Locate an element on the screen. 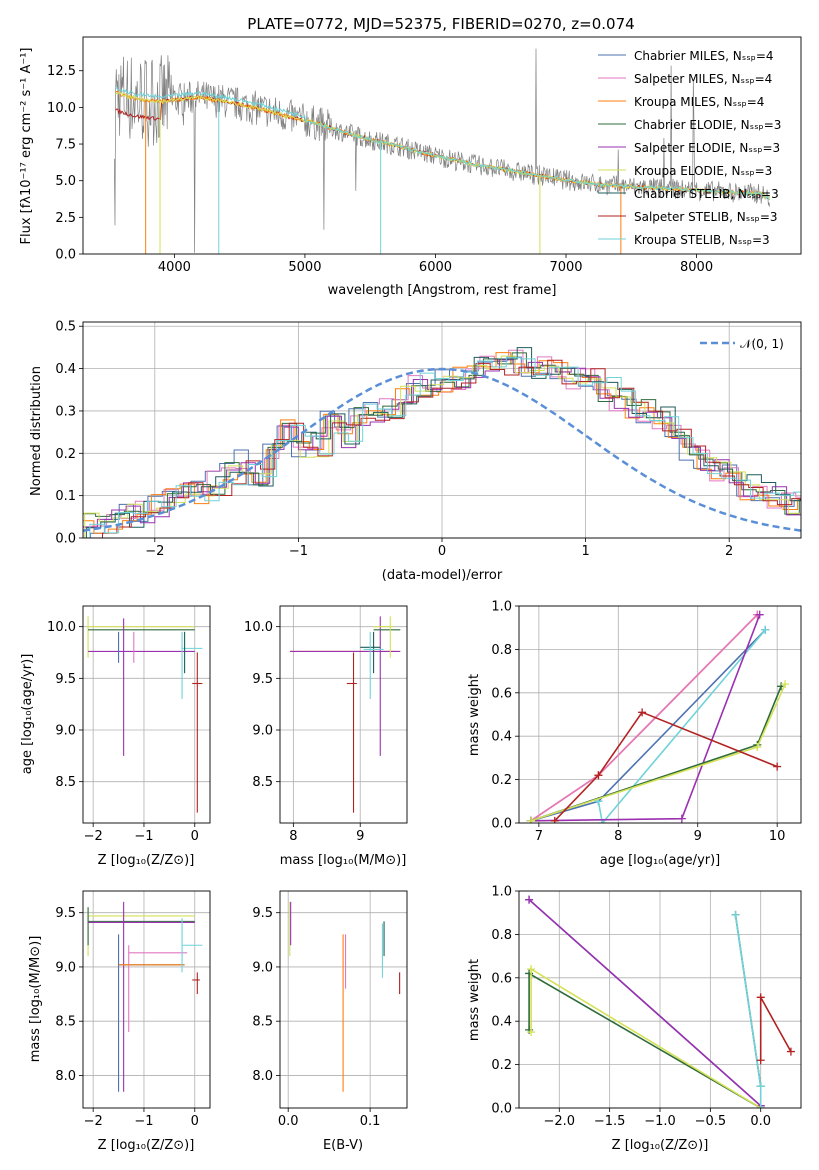  residual-legend: 𝒩(0, 1) is located at coordinates (742, 344).